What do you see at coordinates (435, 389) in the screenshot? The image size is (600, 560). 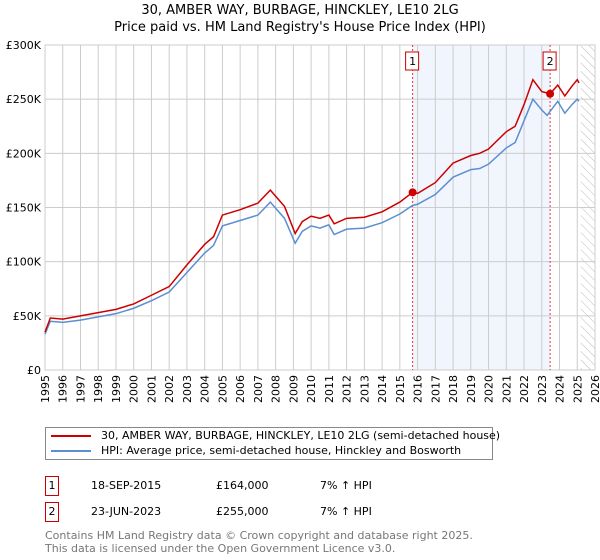 I see `x-tick-label: 2017` at bounding box center [435, 389].